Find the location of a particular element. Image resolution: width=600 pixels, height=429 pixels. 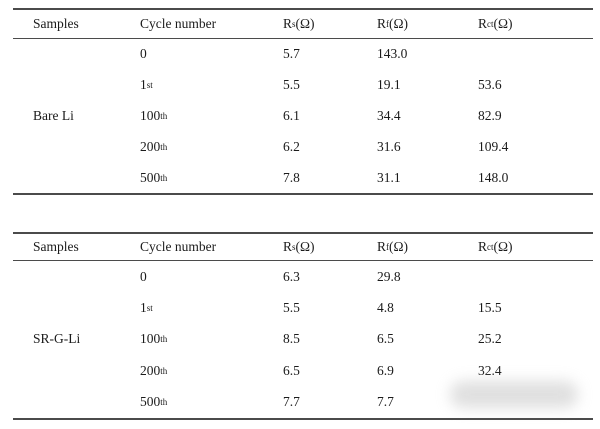

rct-cell: 148.0 is located at coordinates (493, 177).